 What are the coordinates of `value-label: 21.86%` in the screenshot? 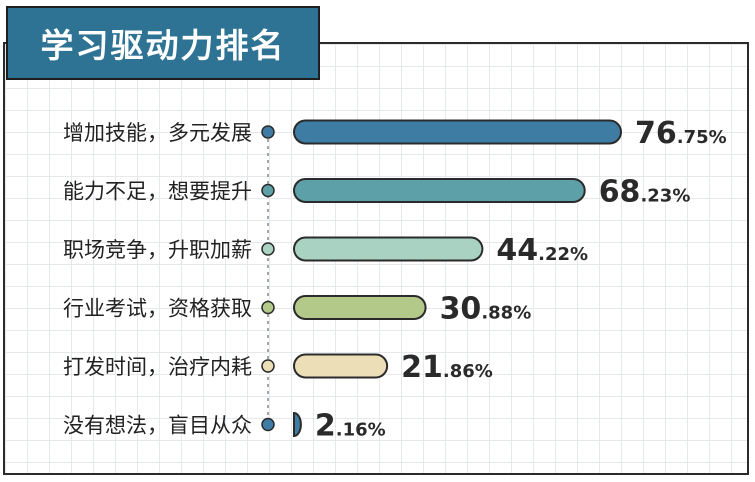 It's located at (447, 367).